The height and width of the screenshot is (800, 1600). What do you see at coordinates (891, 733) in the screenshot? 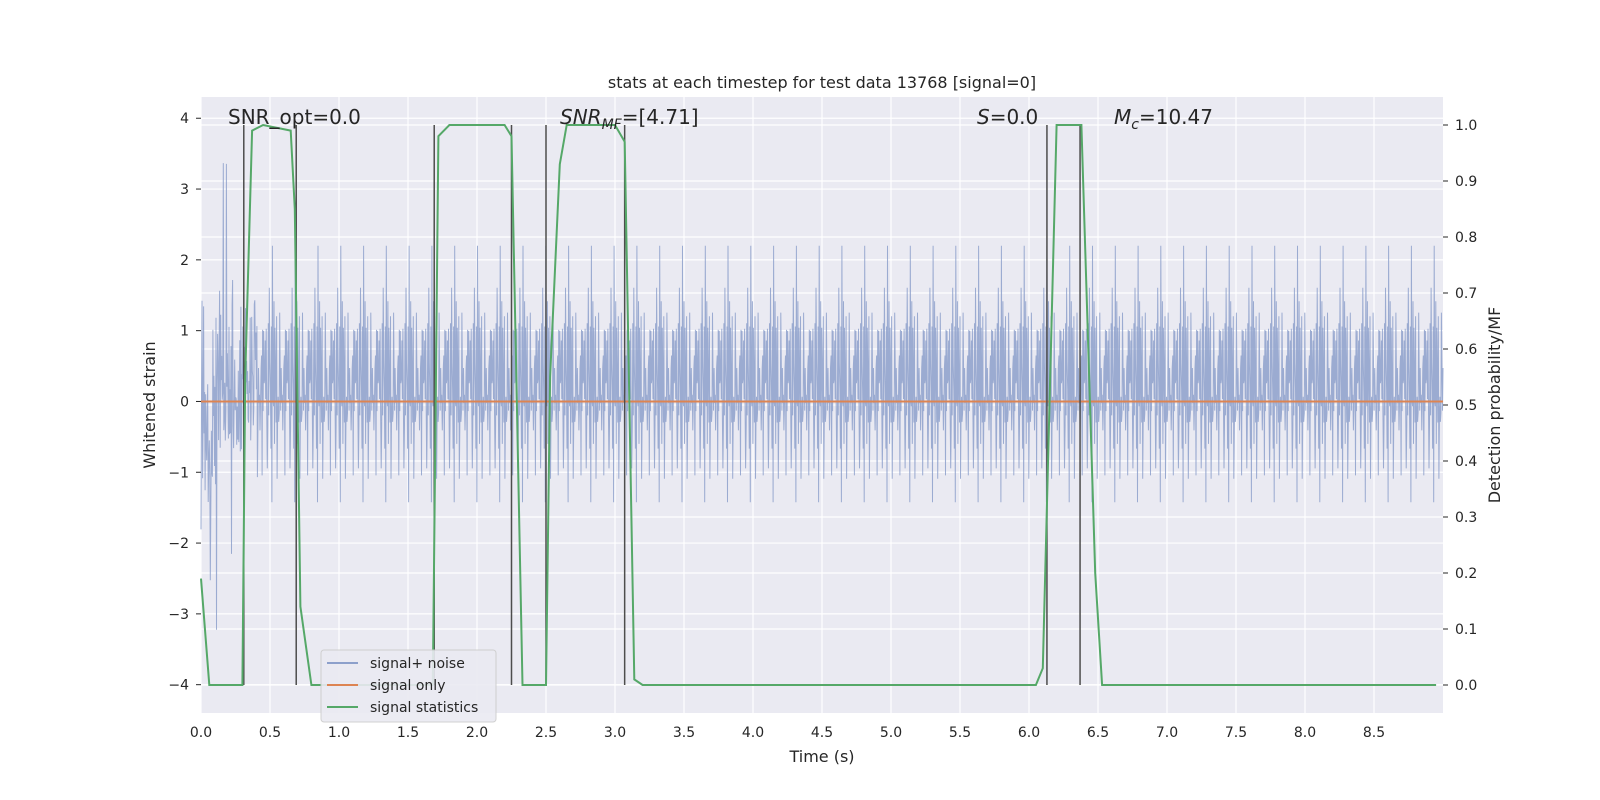
I see `x-tick-label: 5.0` at bounding box center [891, 733].